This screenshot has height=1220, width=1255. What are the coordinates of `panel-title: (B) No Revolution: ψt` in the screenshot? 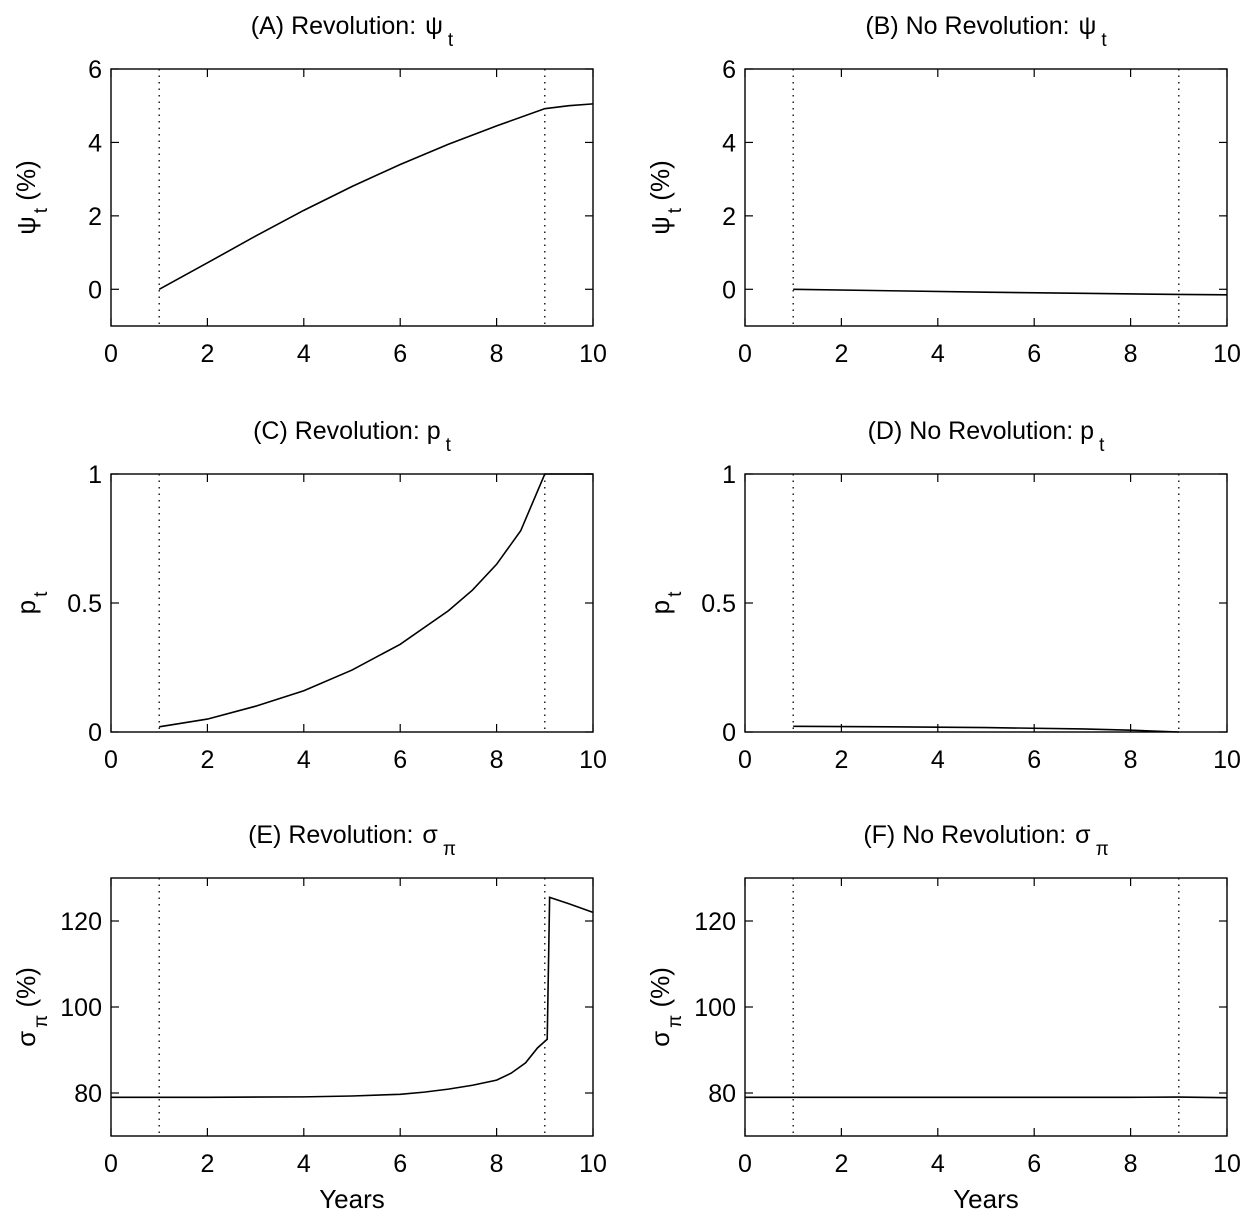 It's located at (986, 31).